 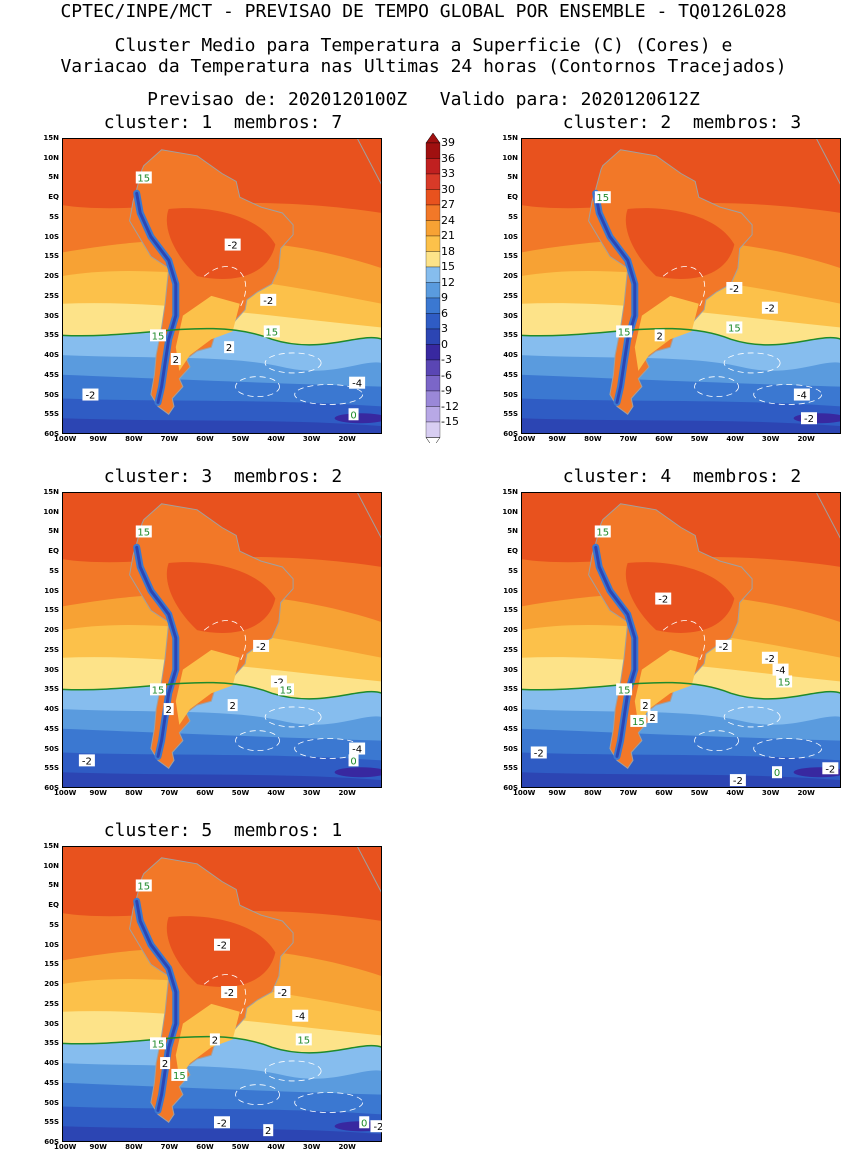 I want to click on hot-interior, so click(x=221, y=243).